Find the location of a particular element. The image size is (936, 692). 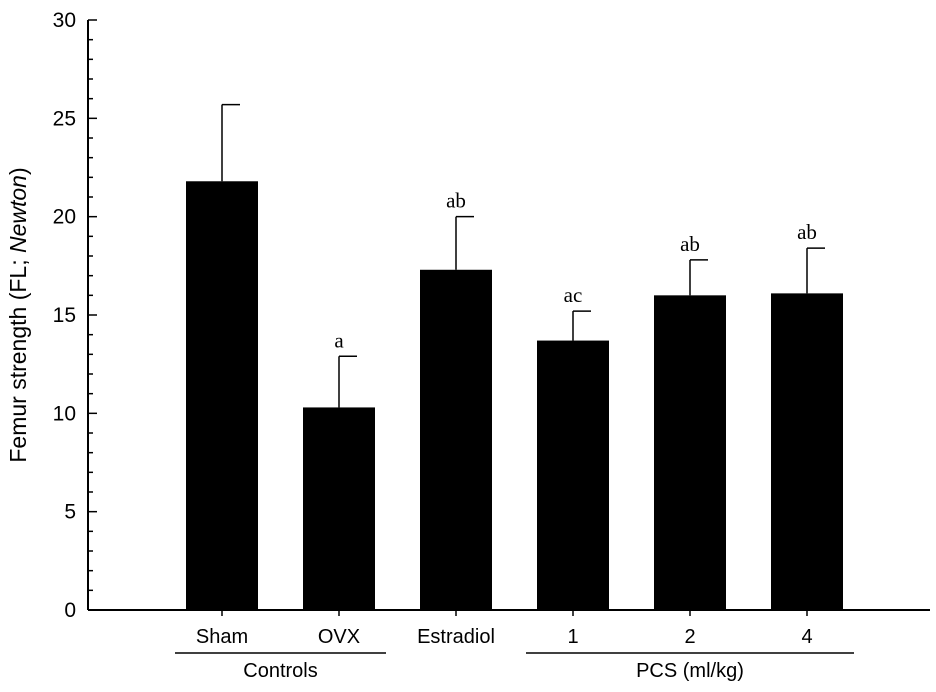

significance-label: a is located at coordinates (339, 340).